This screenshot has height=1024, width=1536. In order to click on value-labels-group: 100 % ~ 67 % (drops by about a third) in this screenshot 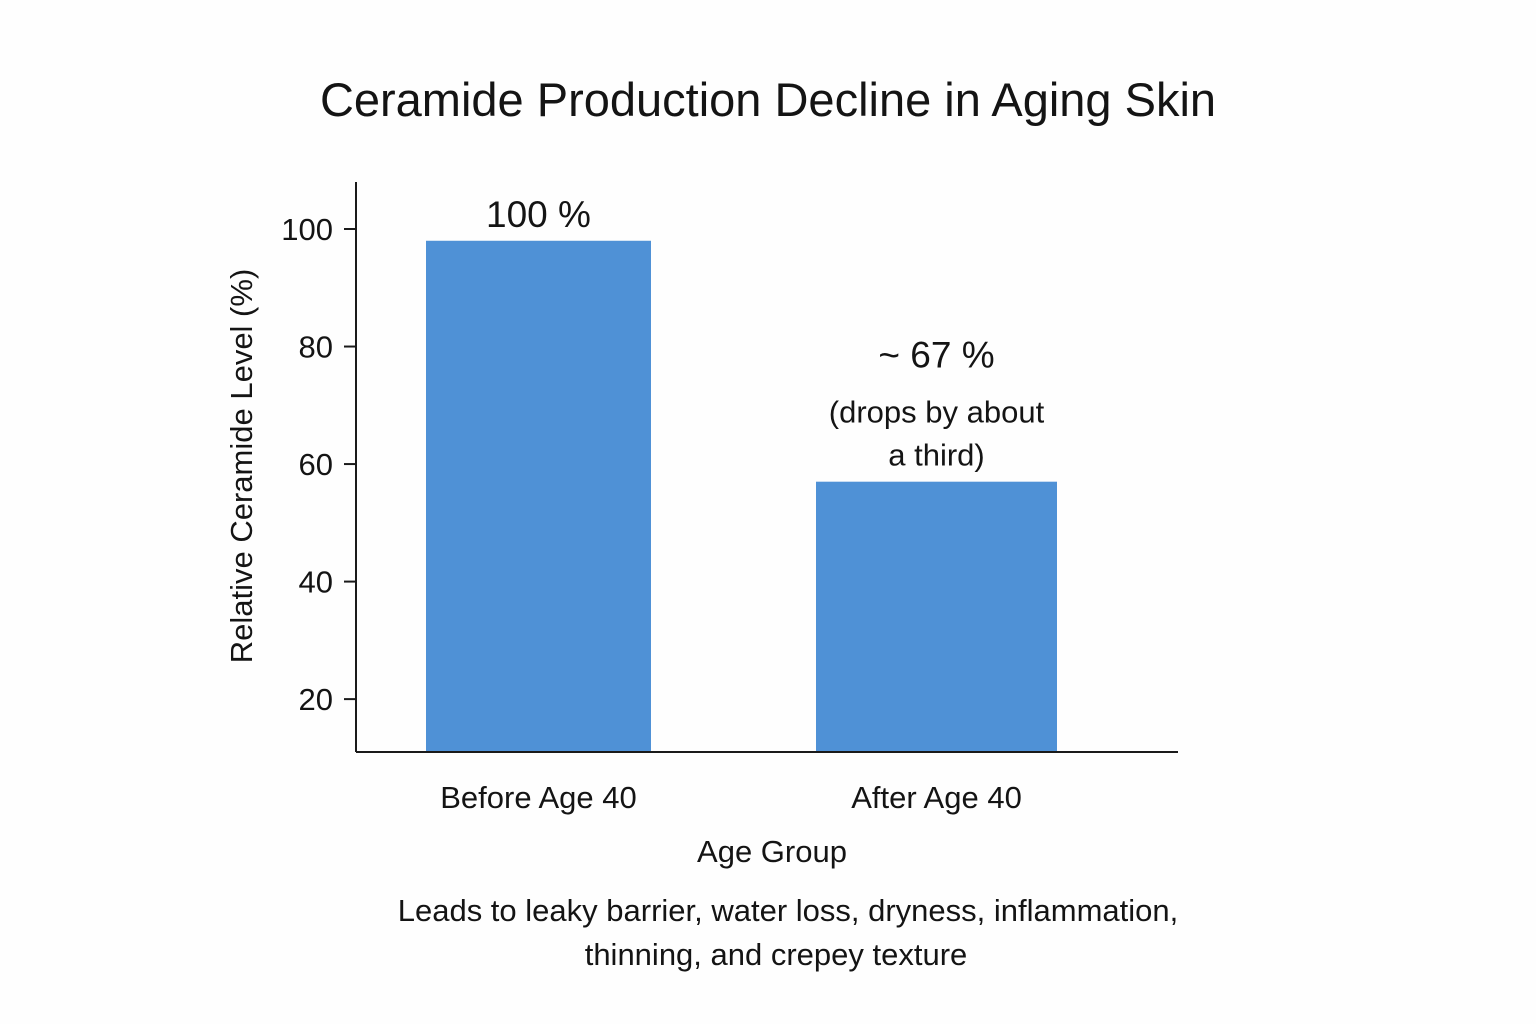, I will do `click(765, 333)`.